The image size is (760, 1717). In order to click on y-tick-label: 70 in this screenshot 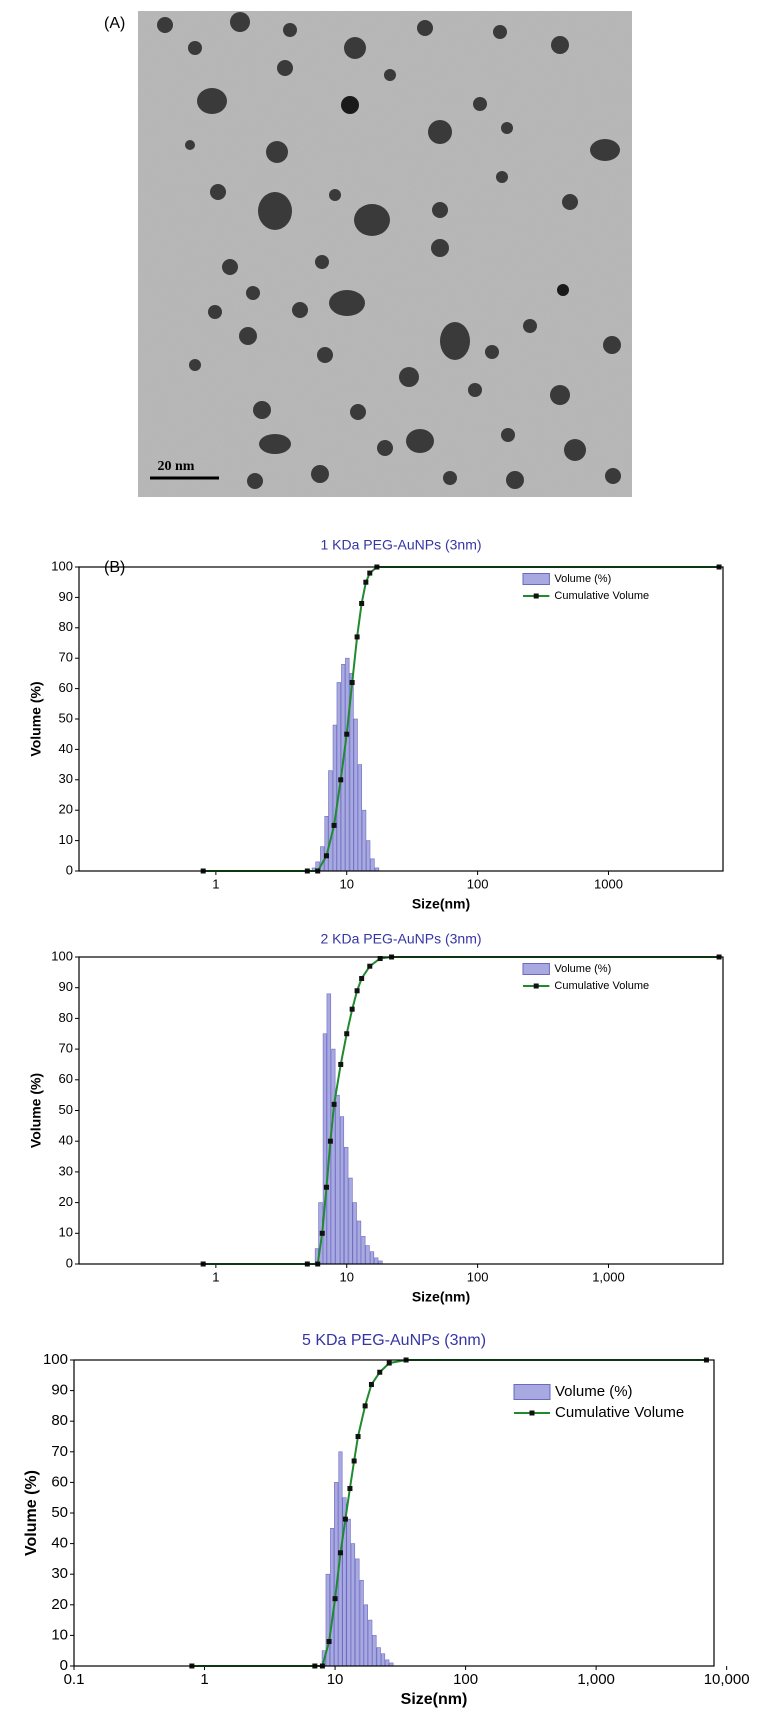, I will do `click(66, 657)`.